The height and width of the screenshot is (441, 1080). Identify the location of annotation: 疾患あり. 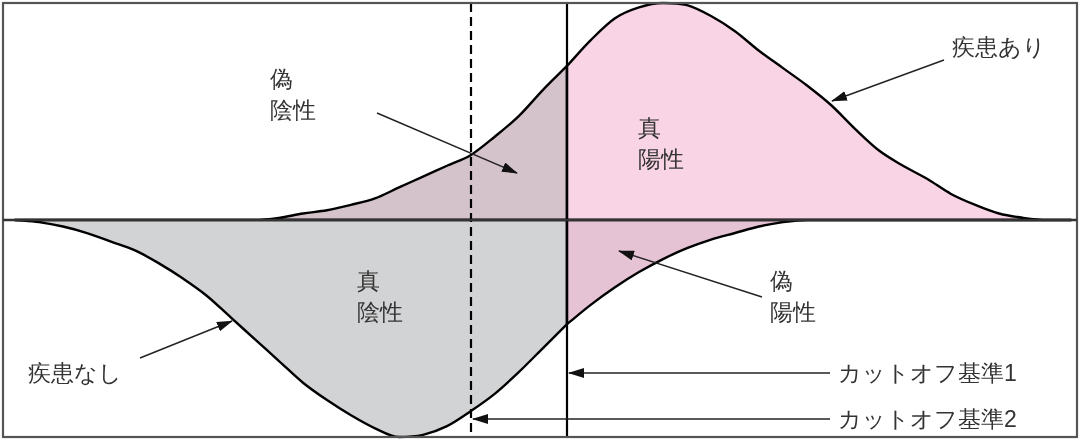
(999, 47).